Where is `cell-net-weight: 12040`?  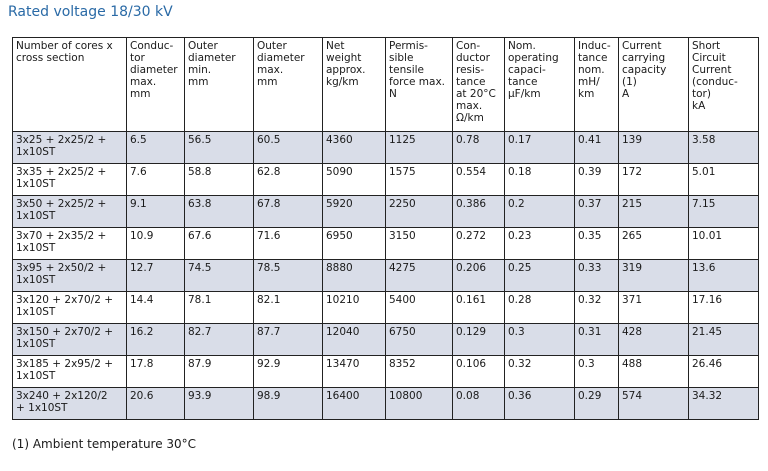
cell-net-weight: 12040 is located at coordinates (354, 339).